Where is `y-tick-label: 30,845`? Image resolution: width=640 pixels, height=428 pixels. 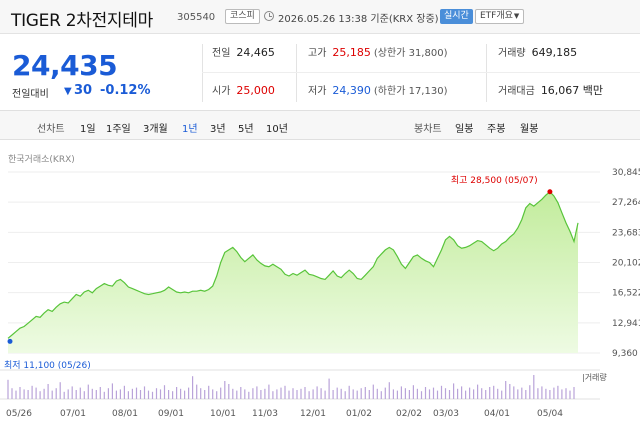
y-tick-label: 30,845 is located at coordinates (626, 173).